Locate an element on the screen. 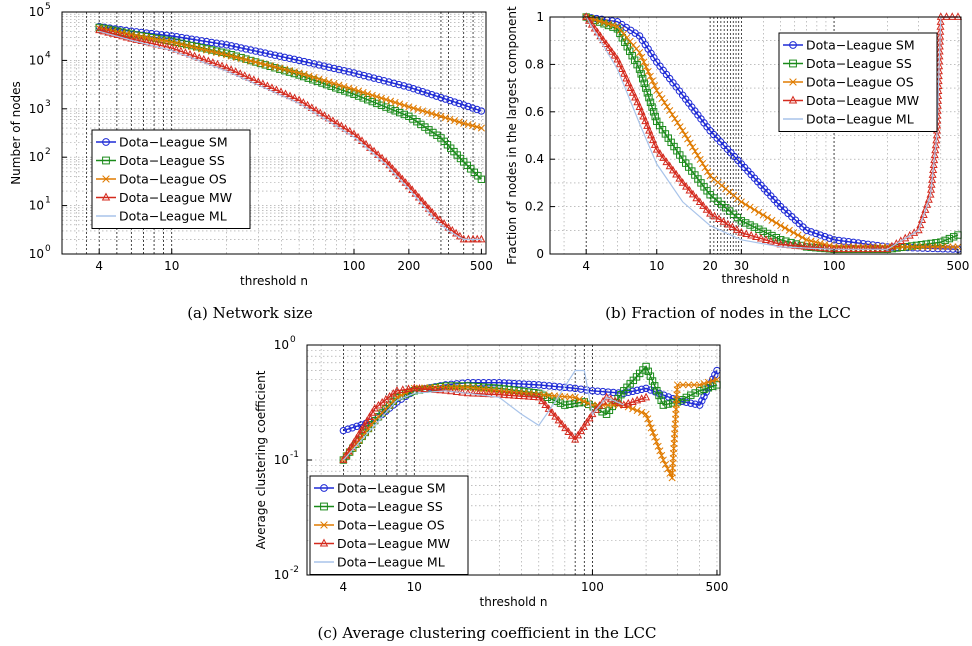 Image resolution: width=972 pixels, height=646 pixels. x-tick-label: 20 is located at coordinates (709, 266).